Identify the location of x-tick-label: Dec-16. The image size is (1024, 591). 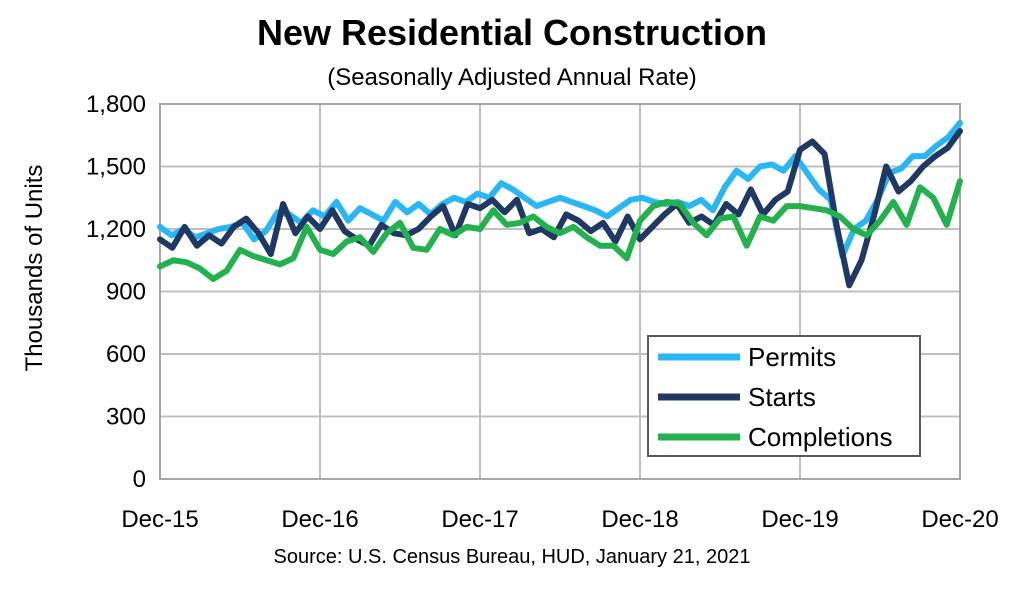
(319, 519).